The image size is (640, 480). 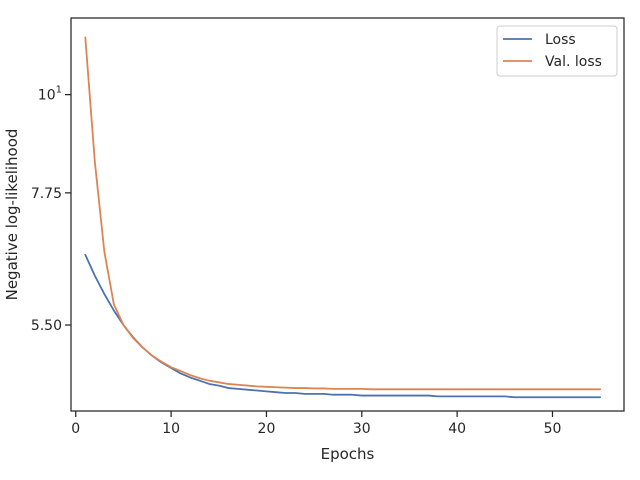 I want to click on y-tick-label: 7.75, so click(x=46, y=194).